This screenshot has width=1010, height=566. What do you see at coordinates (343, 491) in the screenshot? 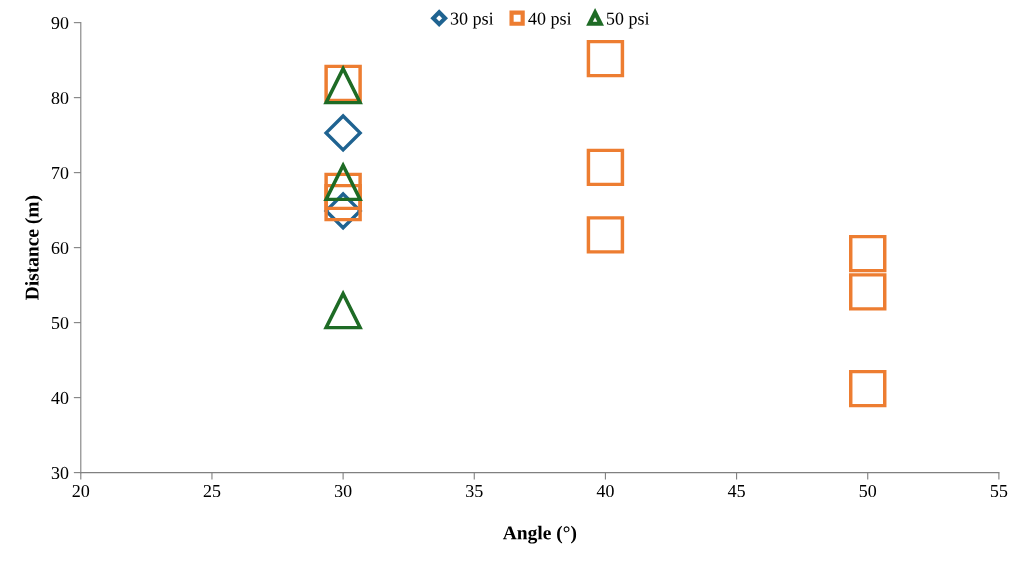
I see `x-tick-label: 30` at bounding box center [343, 491].